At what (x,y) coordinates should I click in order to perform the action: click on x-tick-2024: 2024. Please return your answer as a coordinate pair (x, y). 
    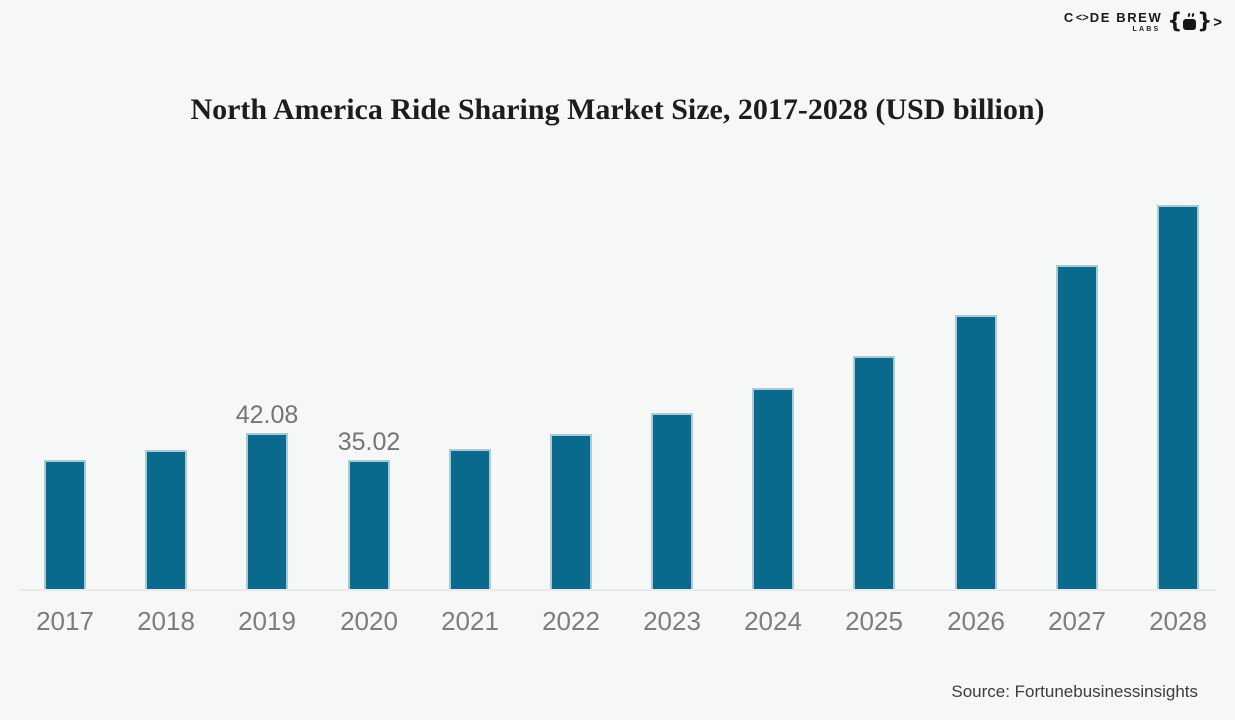
    Looking at the image, I should click on (773, 621).